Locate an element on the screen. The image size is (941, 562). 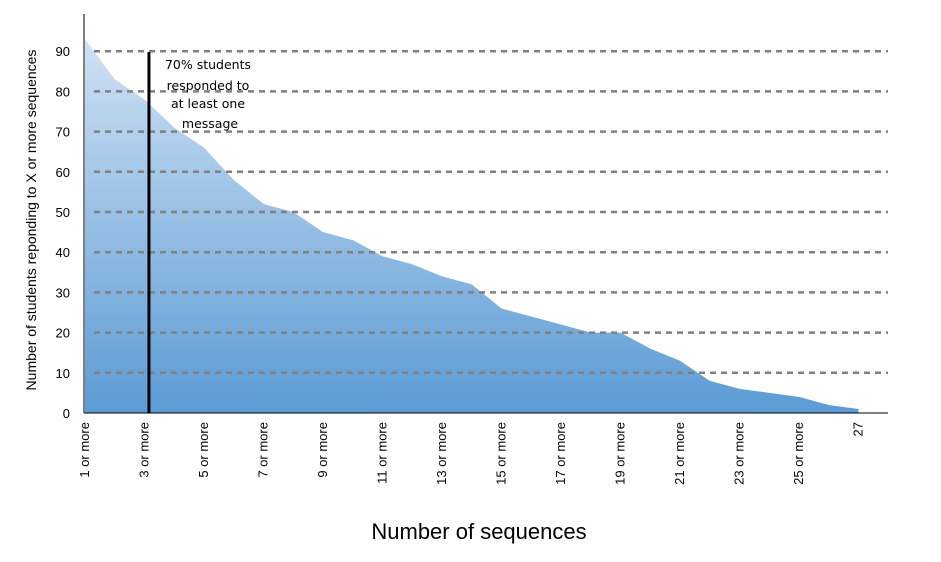
y-tick-label: 40 is located at coordinates (63, 252).